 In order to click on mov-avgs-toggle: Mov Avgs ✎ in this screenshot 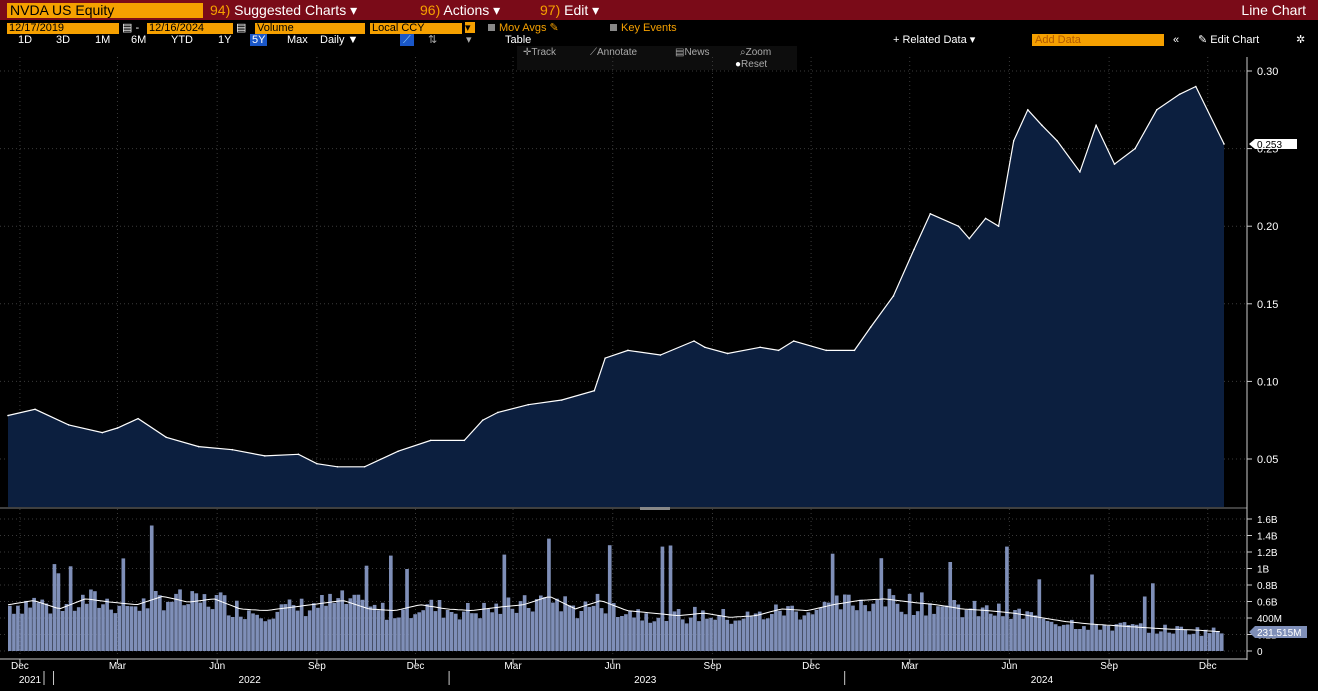, I will do `click(523, 28)`.